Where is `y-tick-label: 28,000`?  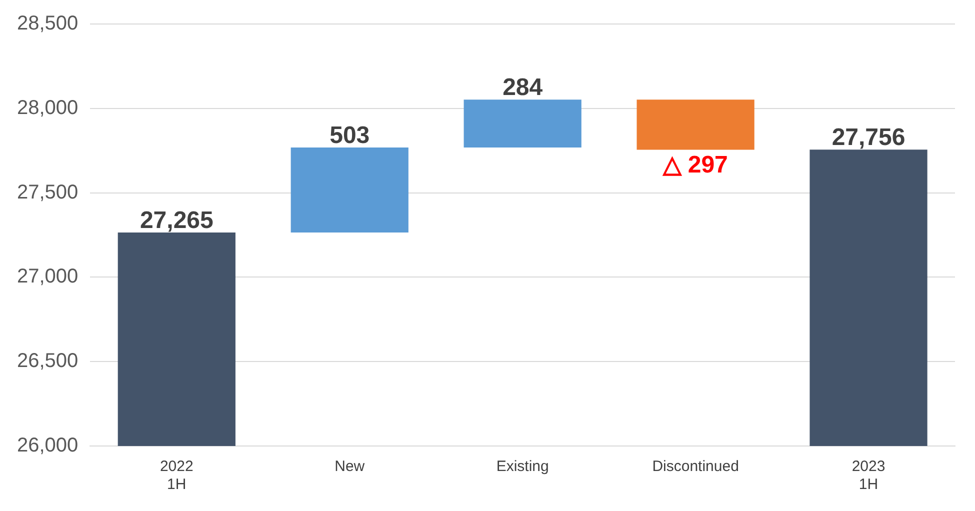
y-tick-label: 28,000 is located at coordinates (47, 107).